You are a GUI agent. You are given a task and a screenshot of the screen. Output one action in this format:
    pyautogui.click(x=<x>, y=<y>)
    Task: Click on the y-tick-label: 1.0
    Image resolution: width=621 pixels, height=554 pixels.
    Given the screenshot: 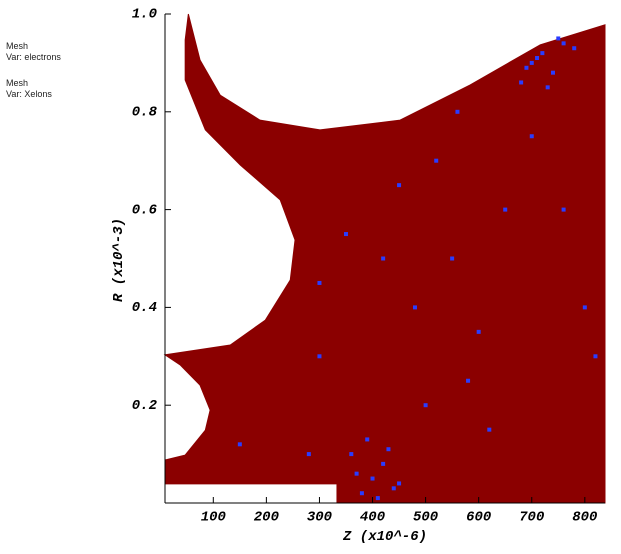 What is the action you would take?
    pyautogui.click(x=144, y=15)
    